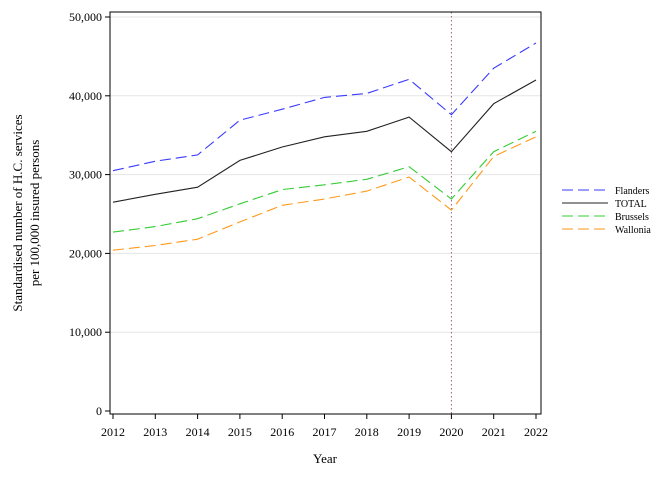 The height and width of the screenshot is (480, 672). Describe the element at coordinates (99, 411) in the screenshot. I see `y-tick-label: 0` at that location.